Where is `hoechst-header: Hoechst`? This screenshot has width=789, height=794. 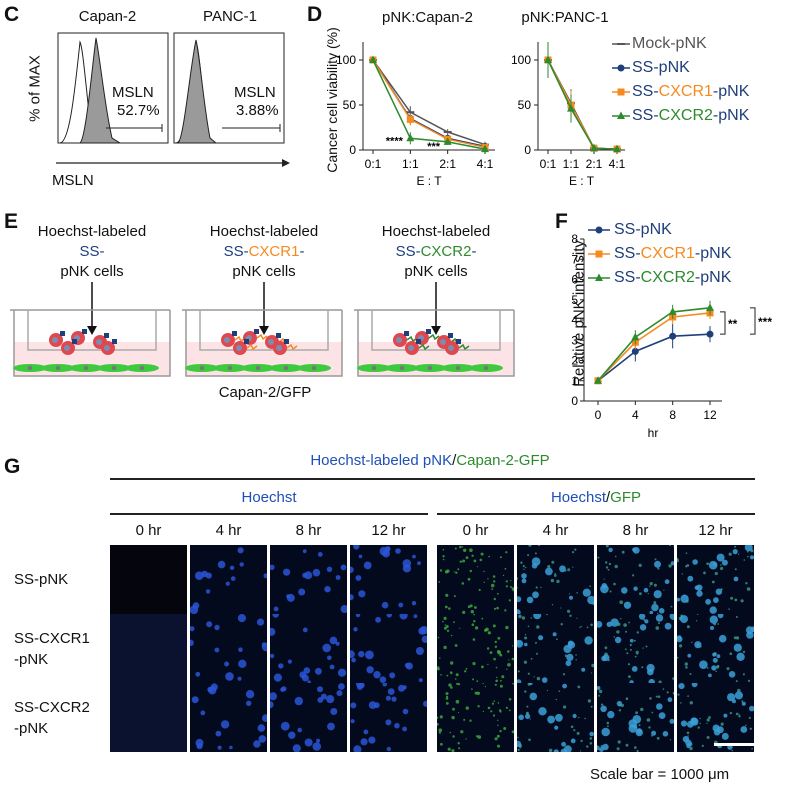
hoechst-header: Hoechst is located at coordinates (269, 497).